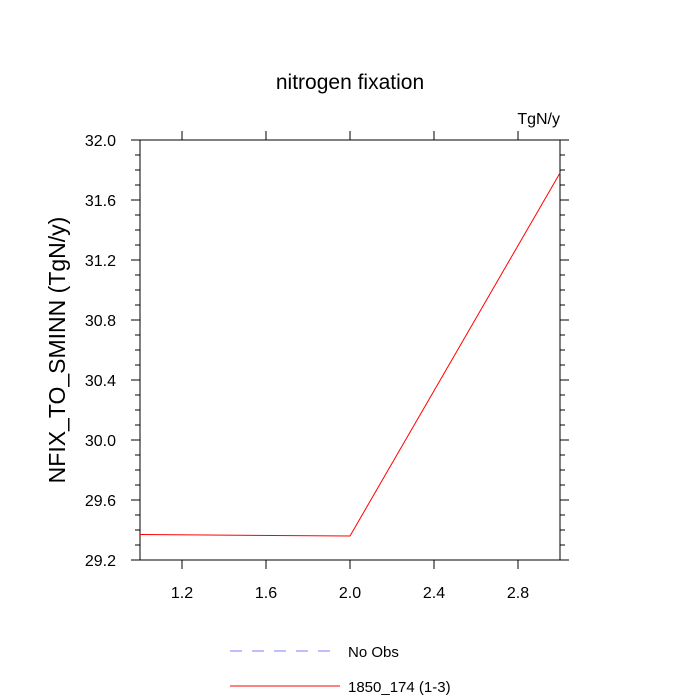 The image size is (700, 700). I want to click on y-tick-label: 30.4, so click(100, 381).